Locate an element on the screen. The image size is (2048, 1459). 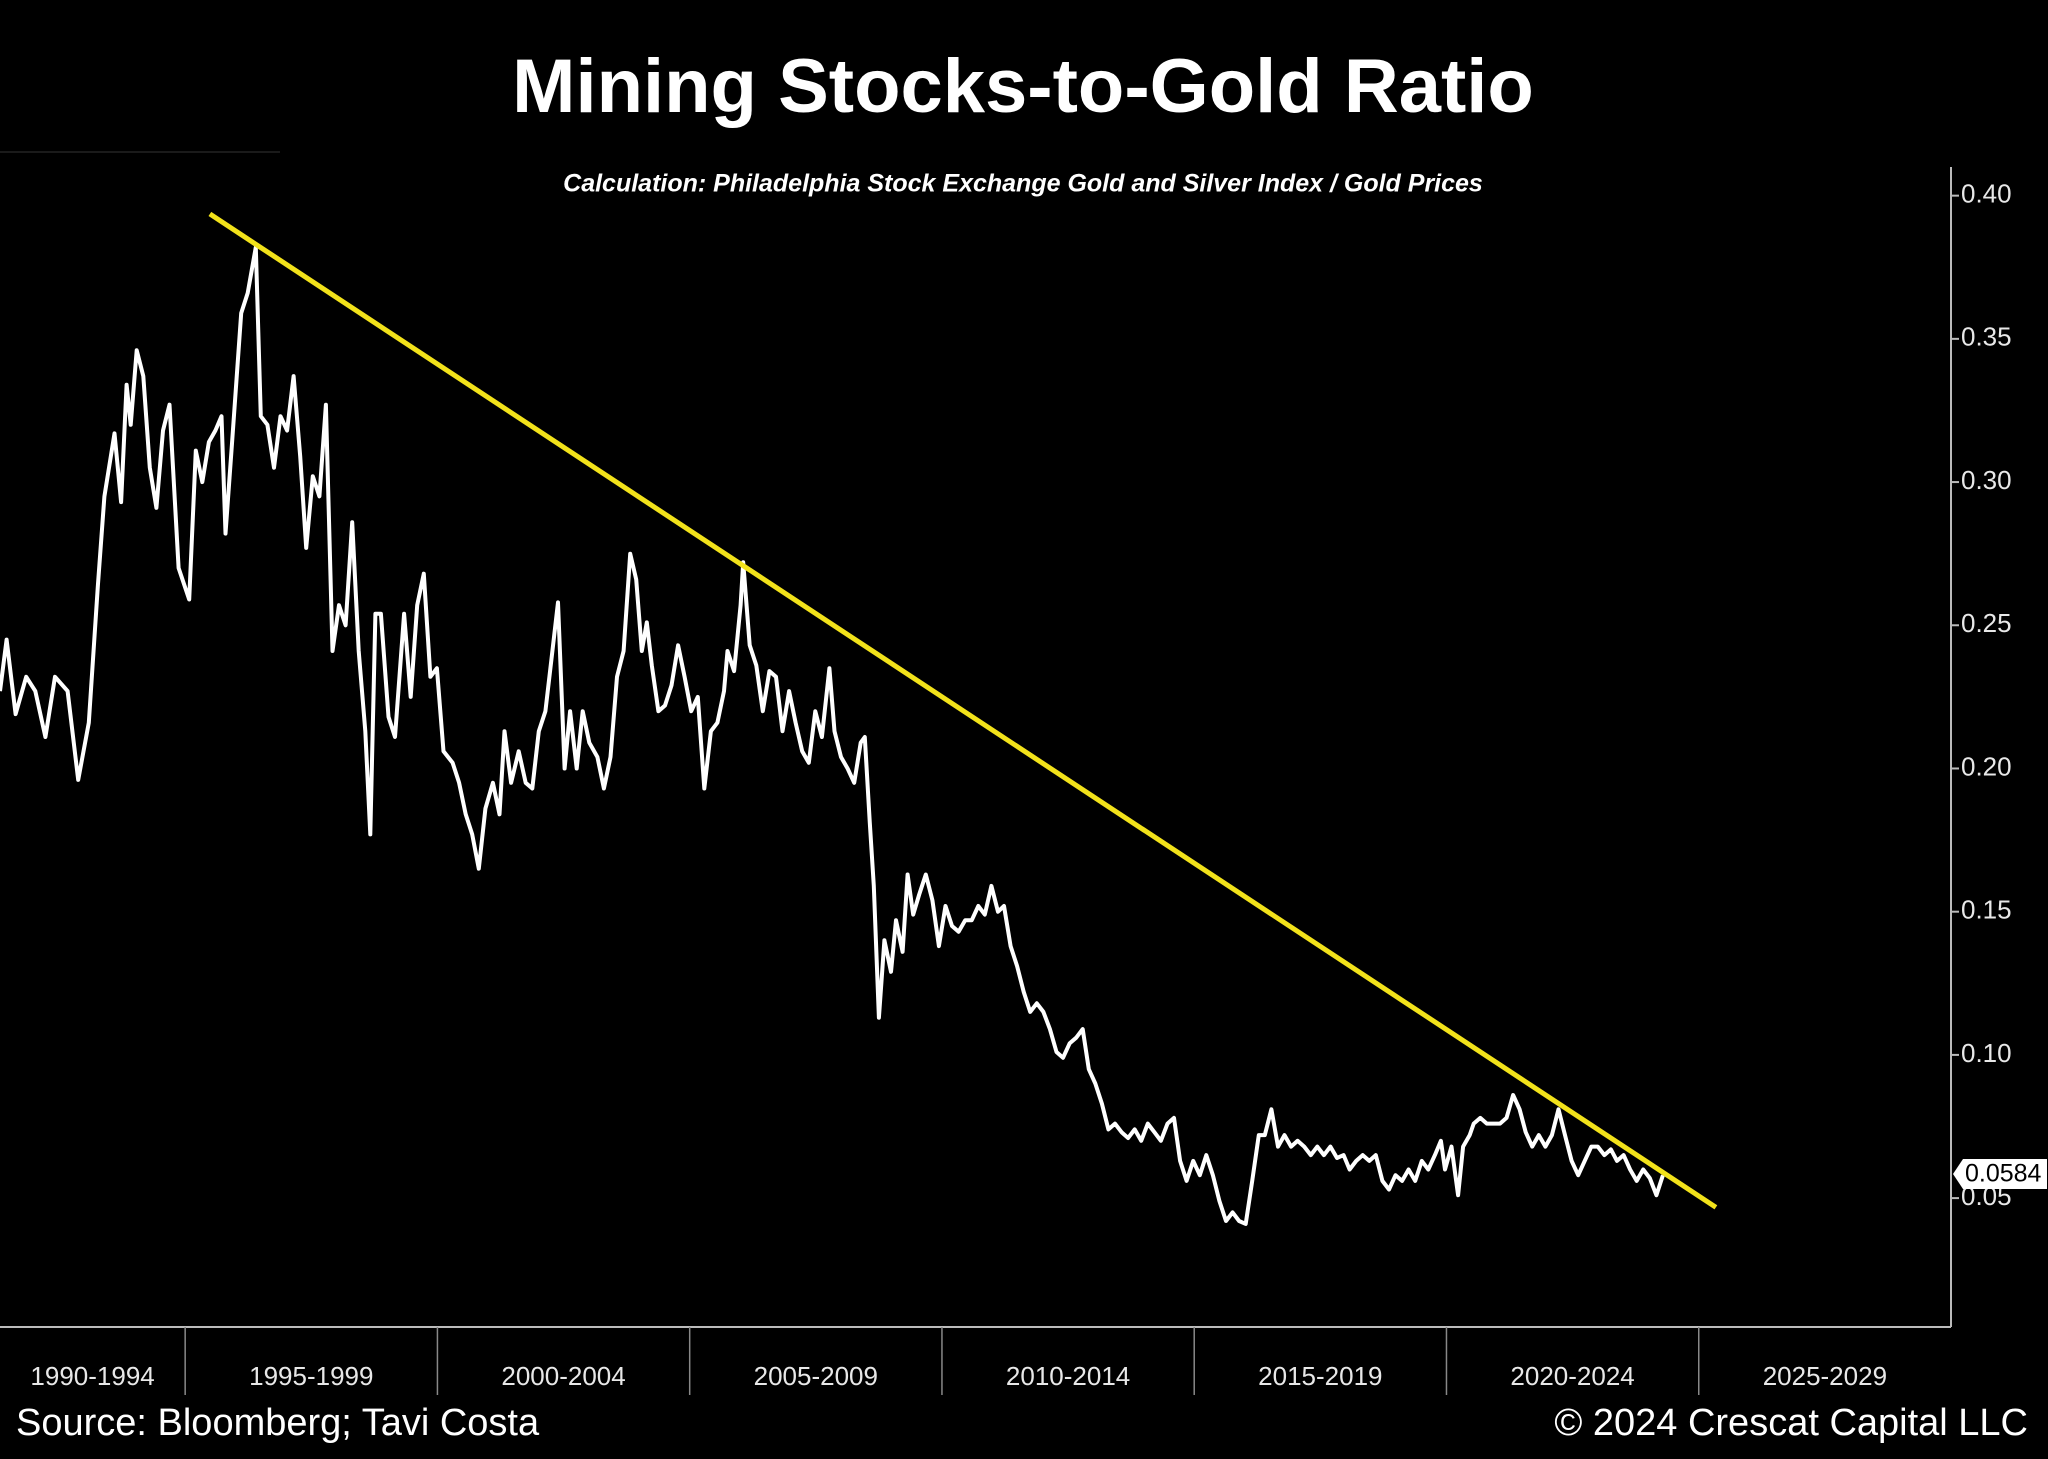
source-note: Source: Bloomberg; Tavi Costa is located at coordinates (278, 1423).